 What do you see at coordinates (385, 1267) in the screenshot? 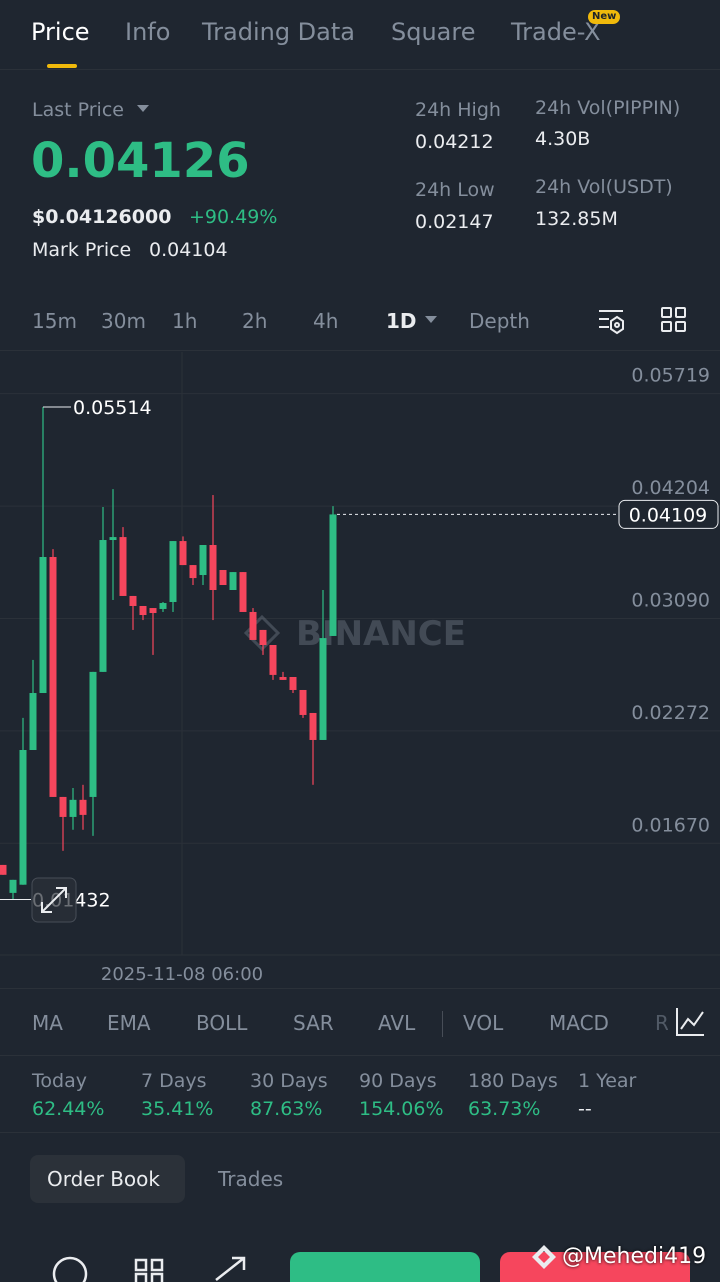
I see `buy-button` at bounding box center [385, 1267].